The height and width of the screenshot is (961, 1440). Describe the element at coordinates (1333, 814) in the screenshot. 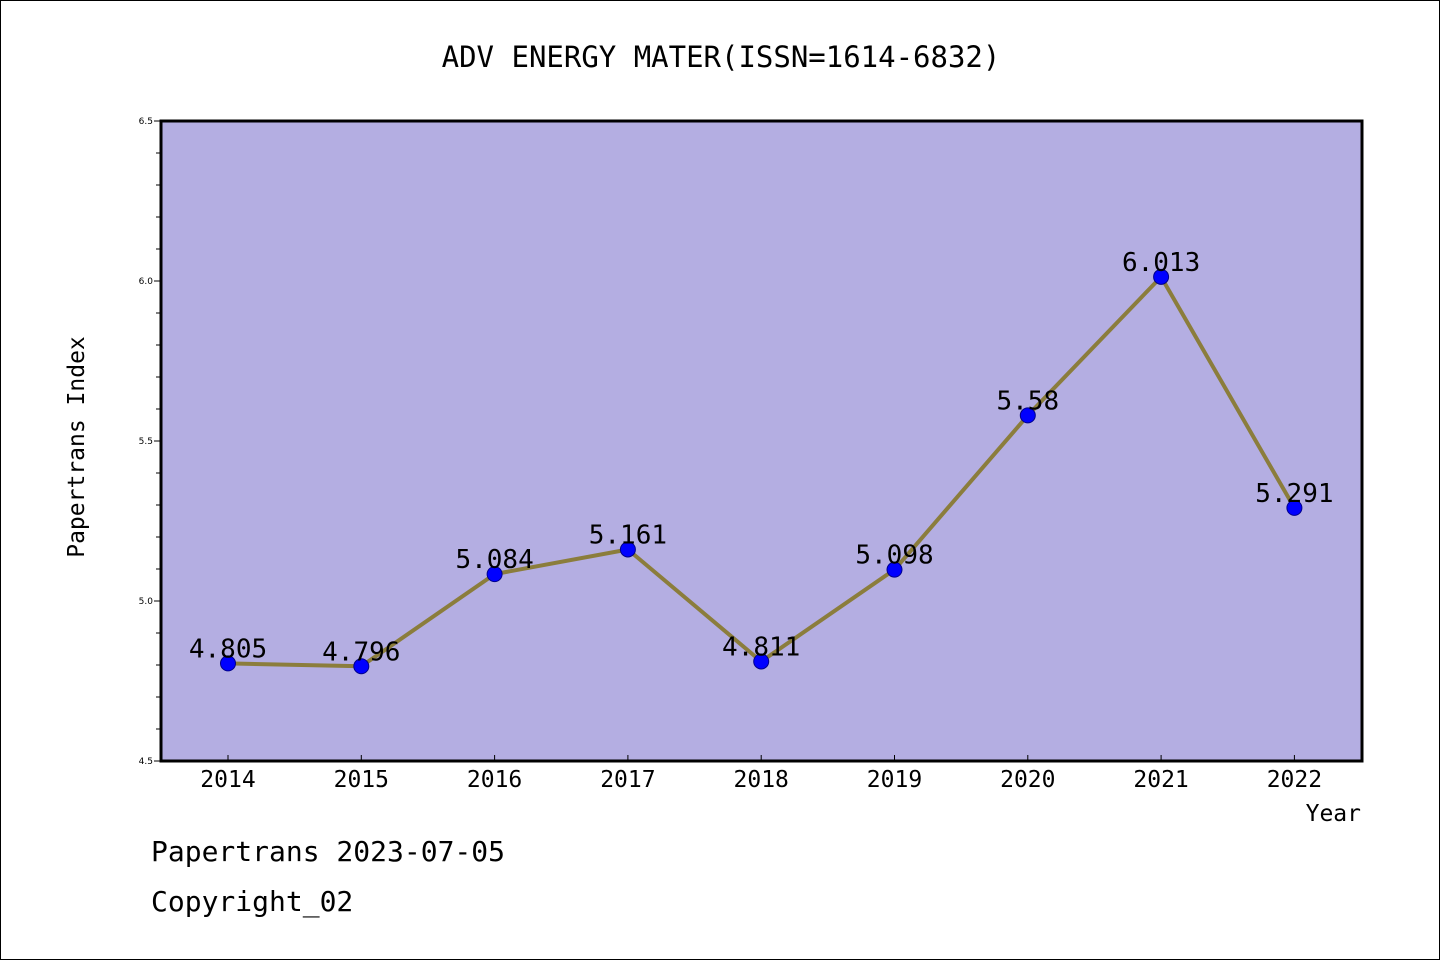

I see `x-axis-title: Year` at that location.